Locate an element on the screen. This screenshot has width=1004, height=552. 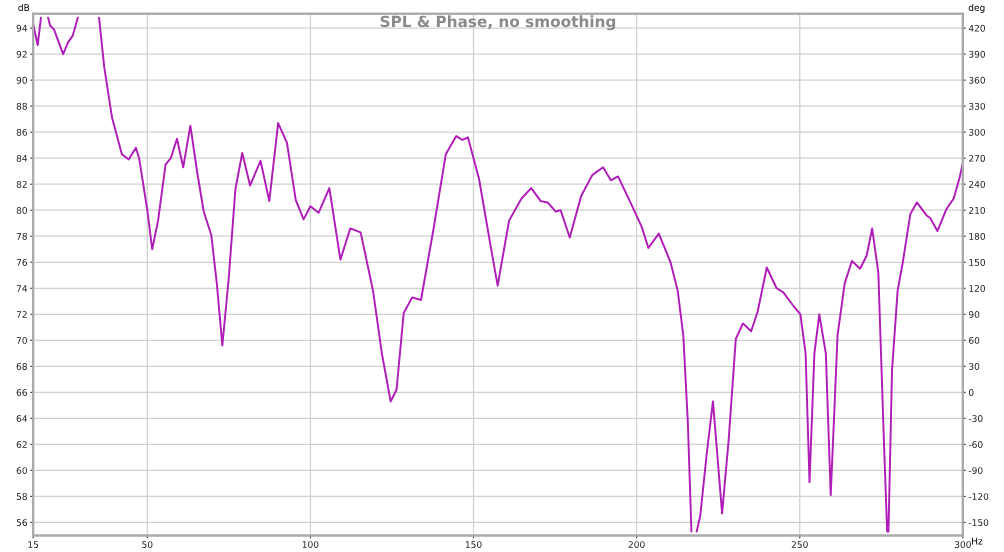
y2-tick-label: 270 is located at coordinates (977, 158).